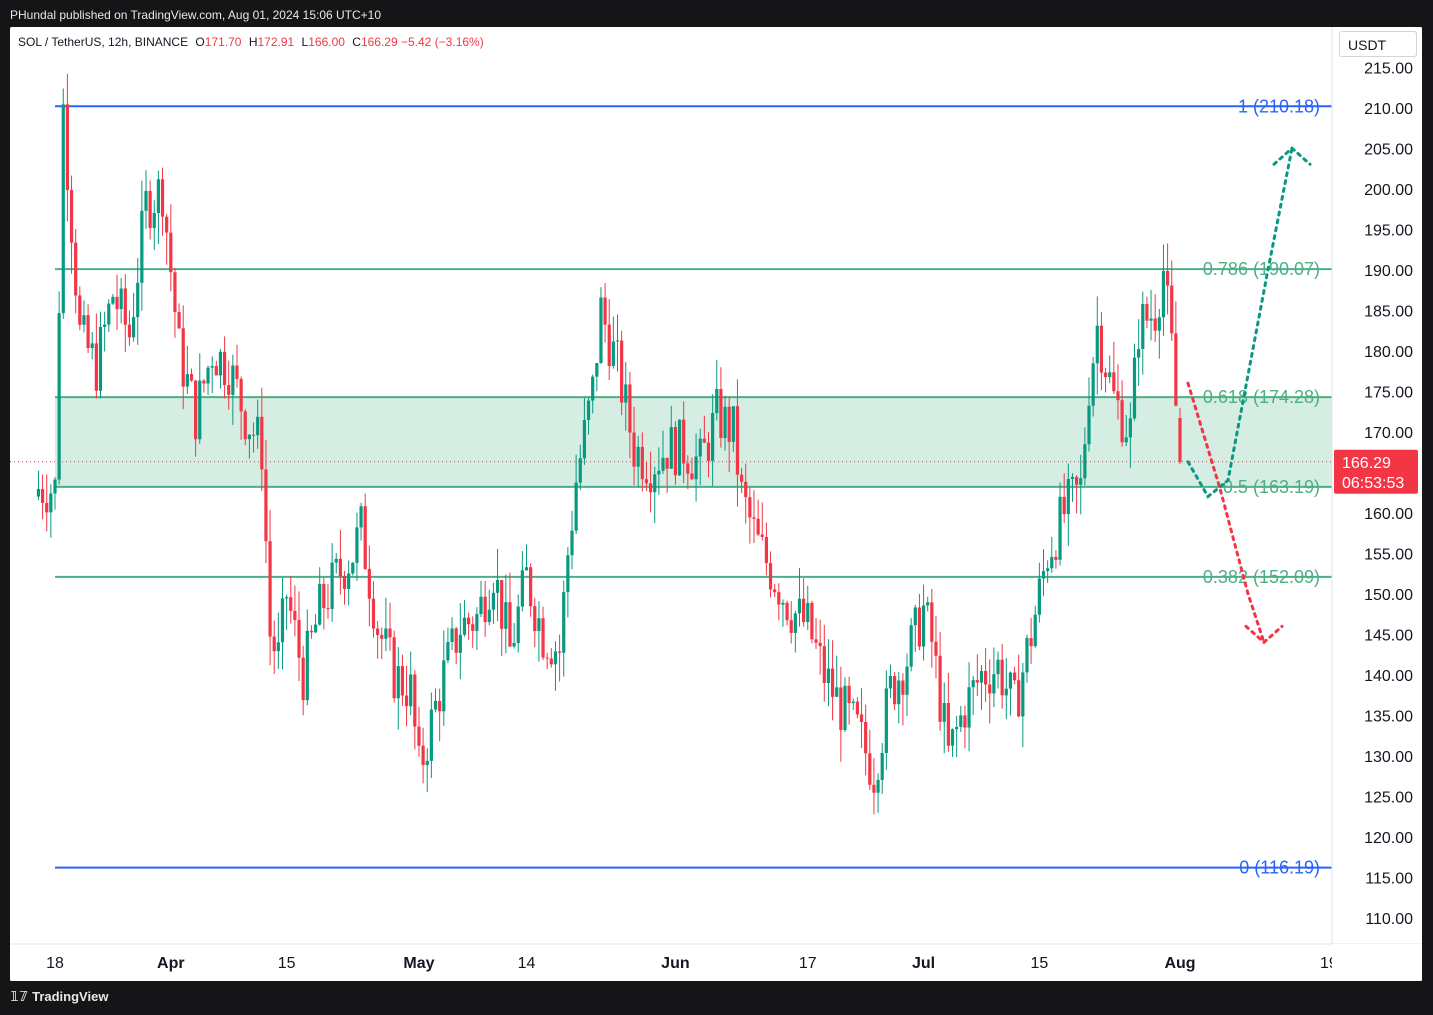 Image resolution: width=1433 pixels, height=1015 pixels. I want to click on time-tick-label: 17, so click(808, 963).